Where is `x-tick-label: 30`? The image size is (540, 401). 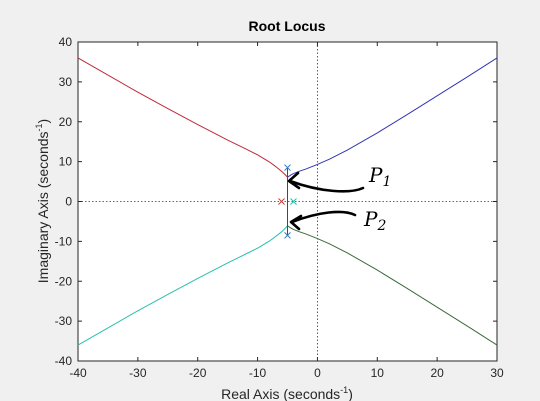 x-tick-label: 30 is located at coordinates (497, 373).